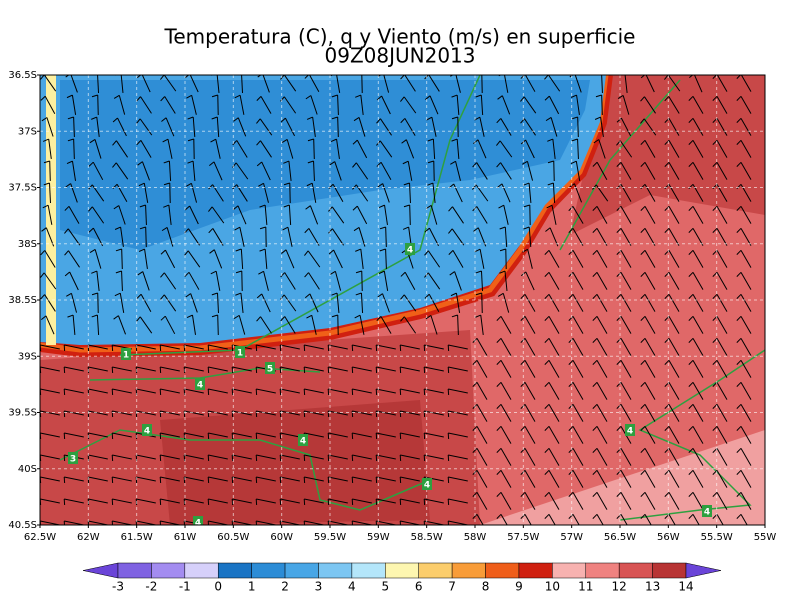 This screenshot has width=800, height=604. What do you see at coordinates (22, 75) in the screenshot?
I see `lat-label: 36.5S` at bounding box center [22, 75].